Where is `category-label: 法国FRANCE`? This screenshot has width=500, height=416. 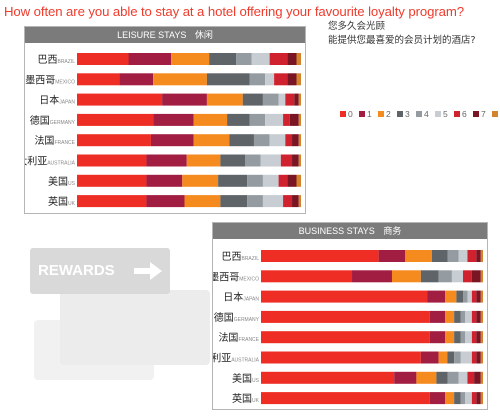 category-label: 法国FRANCE is located at coordinates (238, 337).